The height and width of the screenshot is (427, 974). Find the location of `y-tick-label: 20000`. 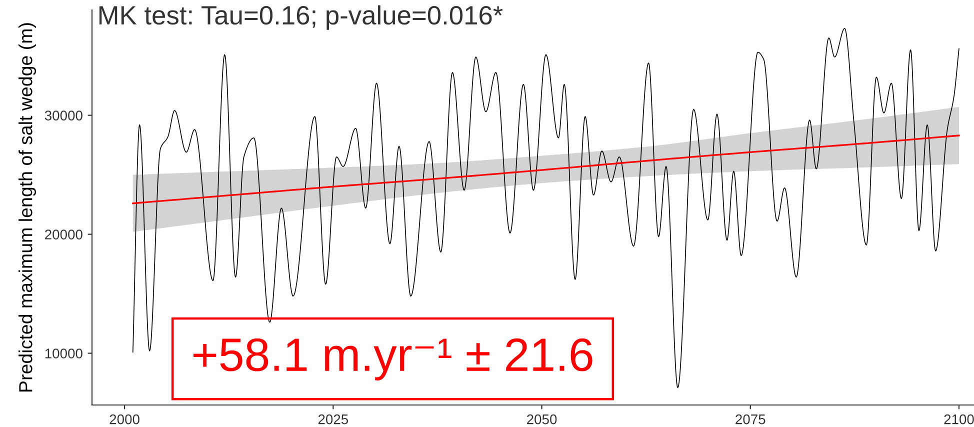

y-tick-label: 20000 is located at coordinates (63, 235).